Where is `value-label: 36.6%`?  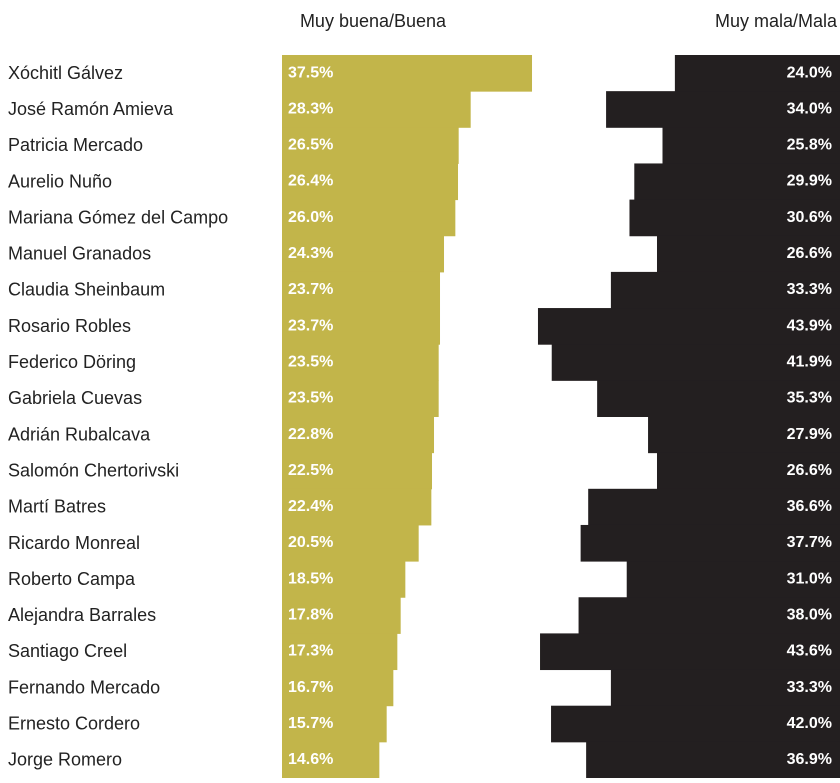 value-label: 36.6% is located at coordinates (809, 506).